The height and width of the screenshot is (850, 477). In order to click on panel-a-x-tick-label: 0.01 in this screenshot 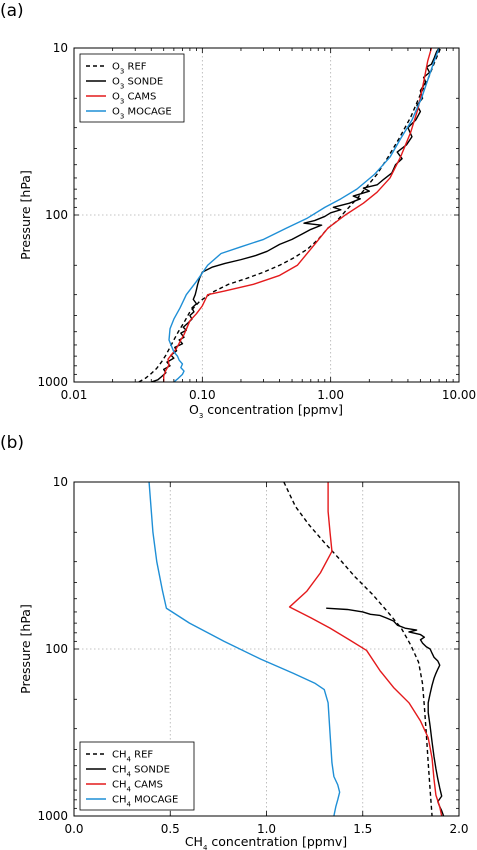, I will do `click(74, 395)`.